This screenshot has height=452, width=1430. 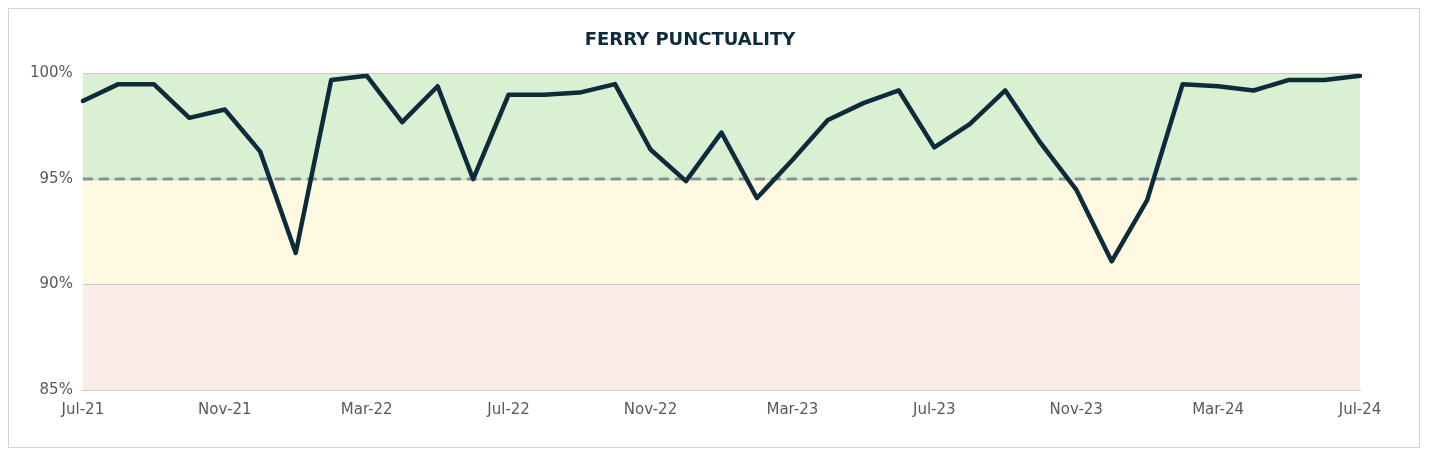 What do you see at coordinates (1359, 408) in the screenshot?
I see `x-tick-label: Jul-24` at bounding box center [1359, 408].